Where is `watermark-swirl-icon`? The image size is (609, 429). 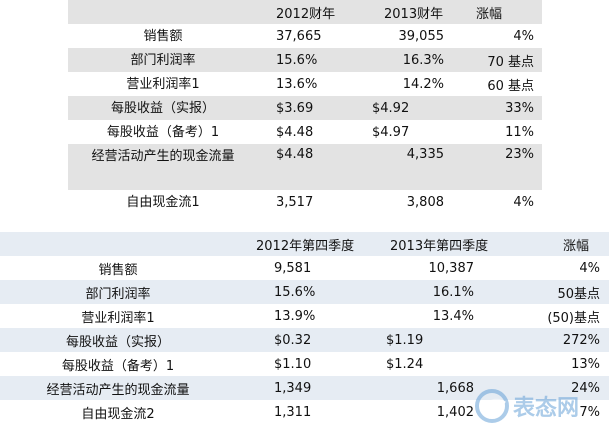
watermark-swirl-icon is located at coordinates (492, 406).